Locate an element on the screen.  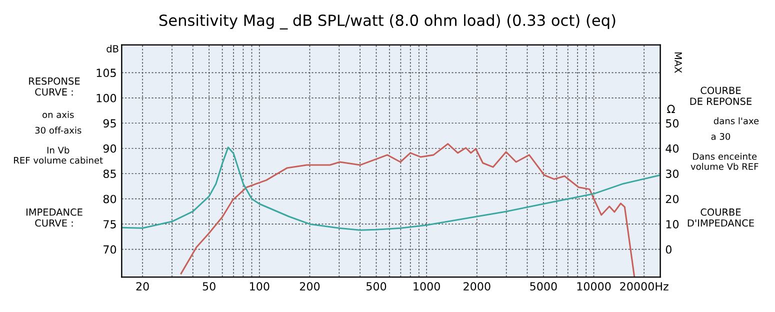
x-tick-label: 20 is located at coordinates (142, 286).